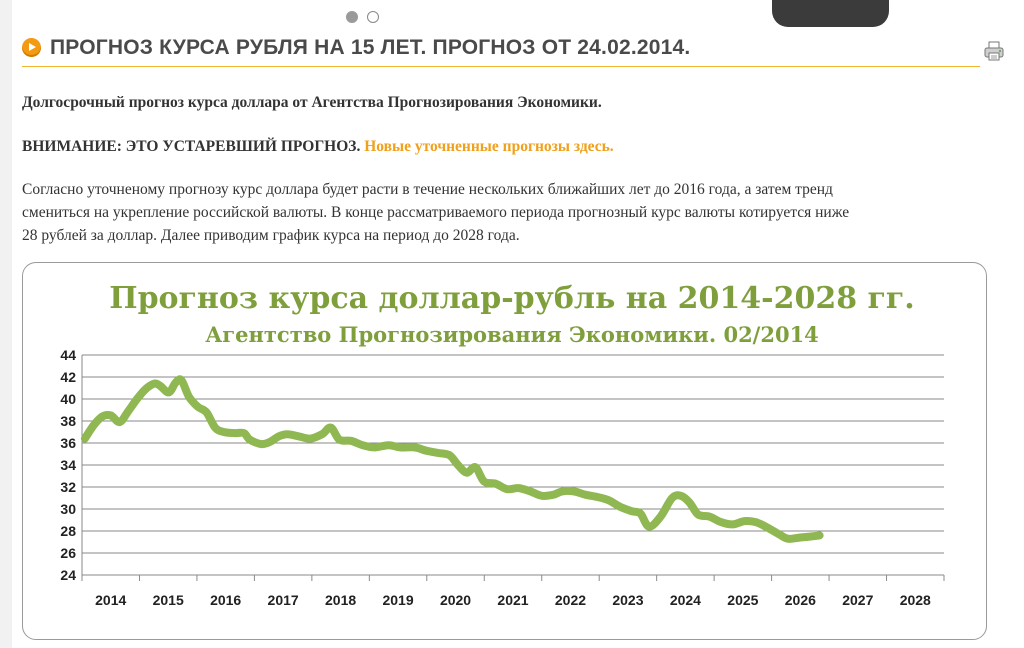  What do you see at coordinates (397, 600) in the screenshot?
I see `x-tick-label: 2019` at bounding box center [397, 600].